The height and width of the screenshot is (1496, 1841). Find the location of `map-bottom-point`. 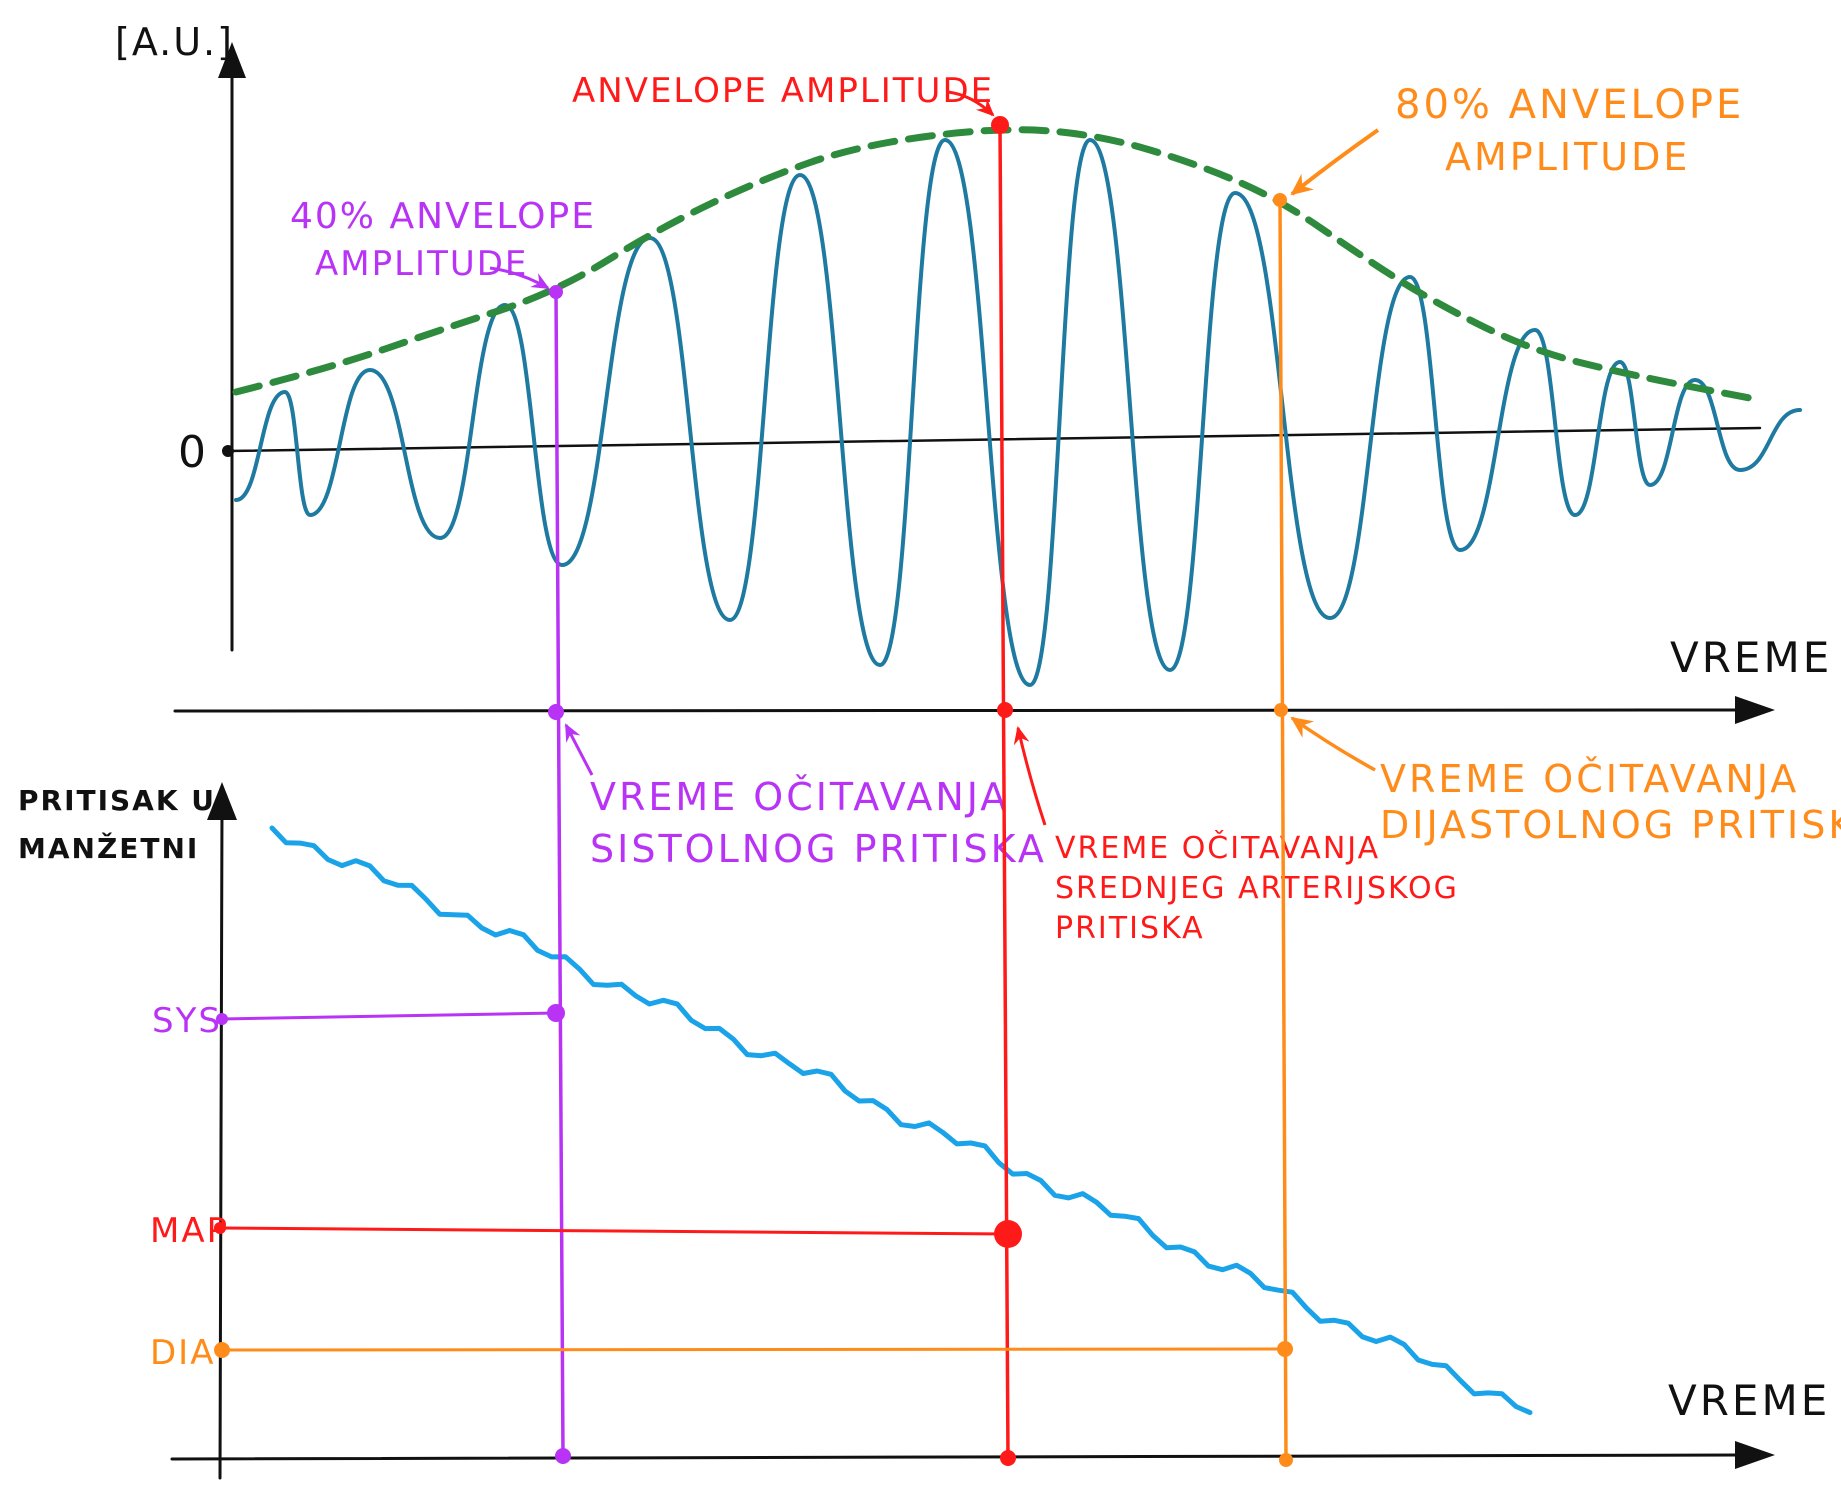

map-bottom-point is located at coordinates (1008, 1458).